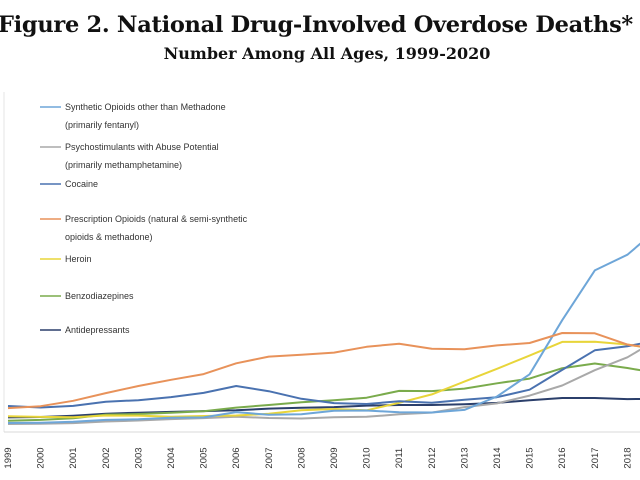 This screenshot has width=640, height=480. I want to click on x-tick-label-2010: 2010, so click(367, 457).